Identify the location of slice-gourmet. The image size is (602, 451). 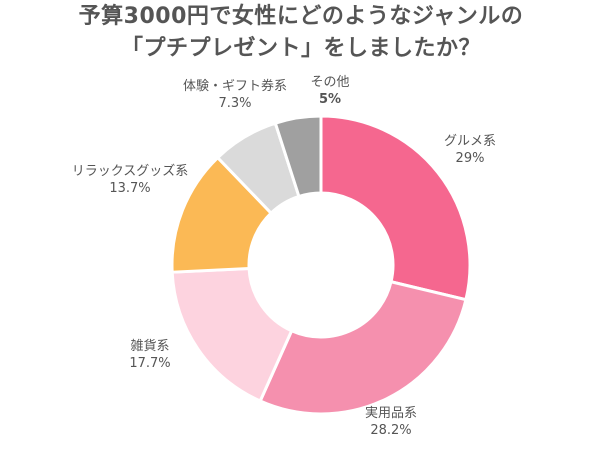
(395, 208).